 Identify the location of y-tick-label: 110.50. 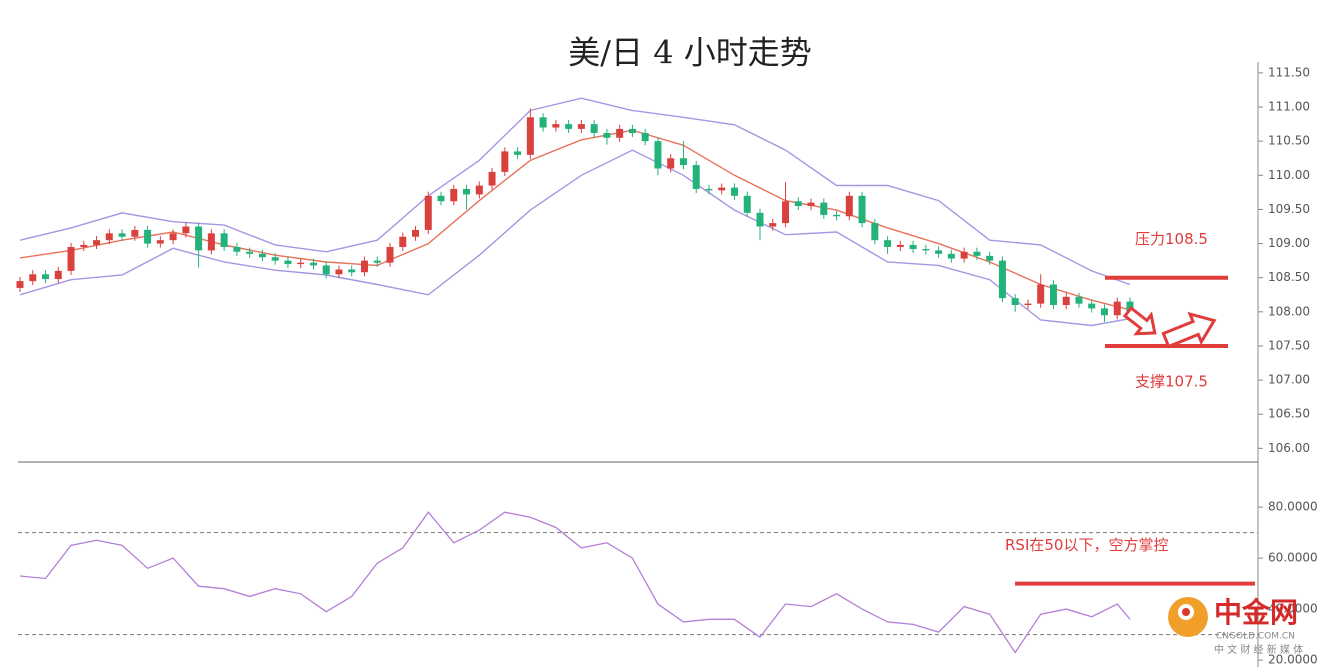
(1289, 141).